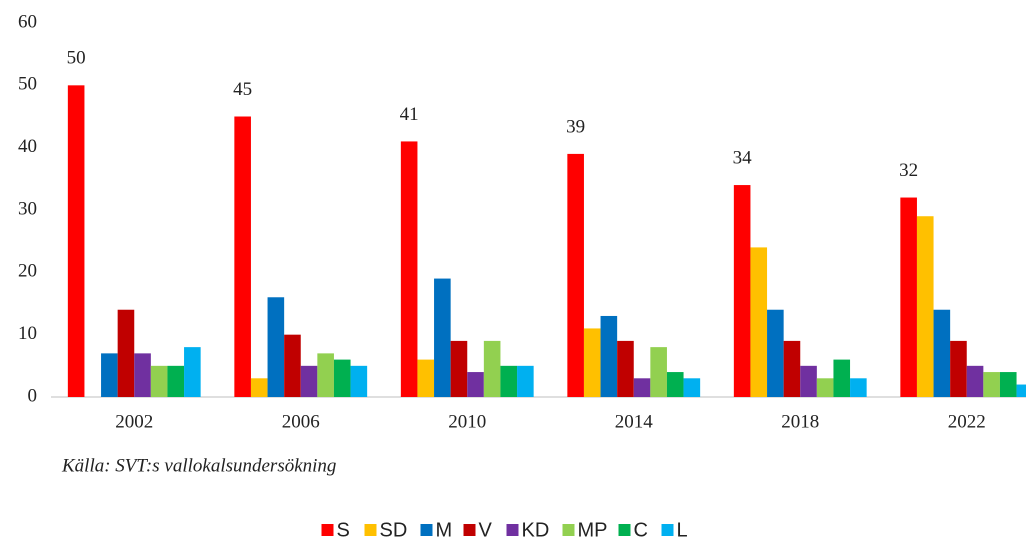 This screenshot has width=1026, height=538. What do you see at coordinates (301, 421) in the screenshot?
I see `x-tick-label: 2006` at bounding box center [301, 421].